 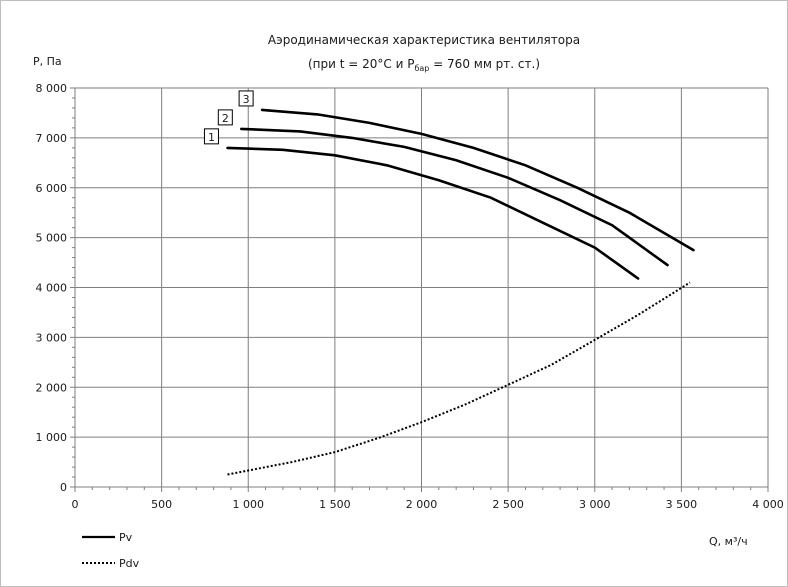 I want to click on curve-label-3: 3, so click(x=246, y=99).